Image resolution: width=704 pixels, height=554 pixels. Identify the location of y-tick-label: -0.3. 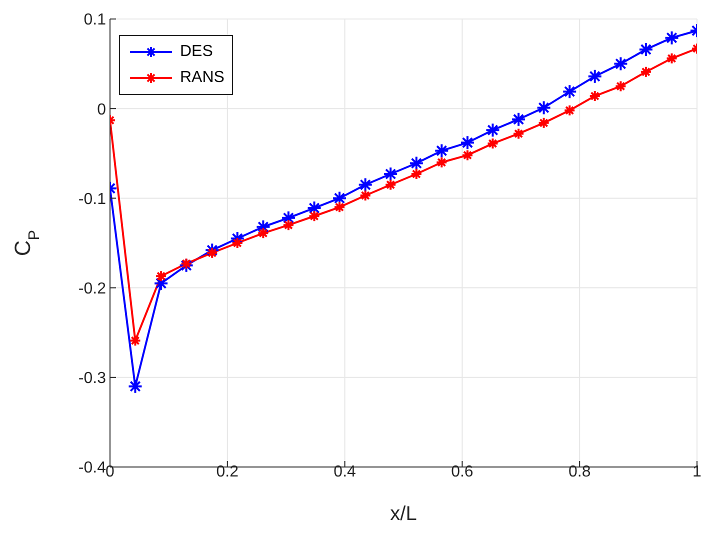
(92, 379).